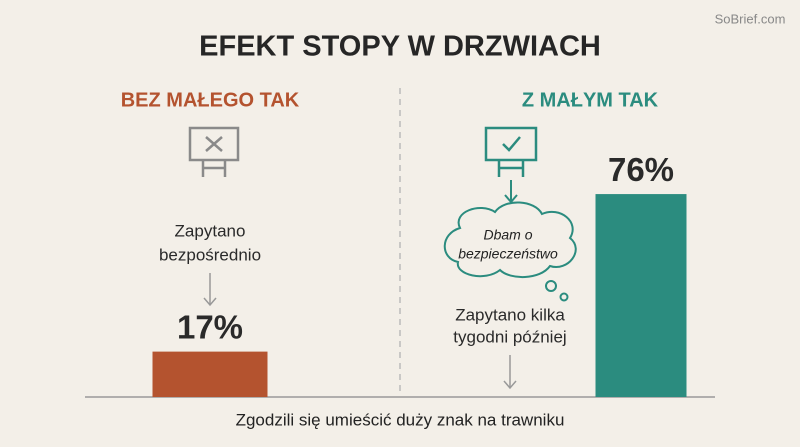 The width and height of the screenshot is (800, 447). Describe the element at coordinates (507, 235) in the screenshot. I see `thought-text: Dbam o` at that location.